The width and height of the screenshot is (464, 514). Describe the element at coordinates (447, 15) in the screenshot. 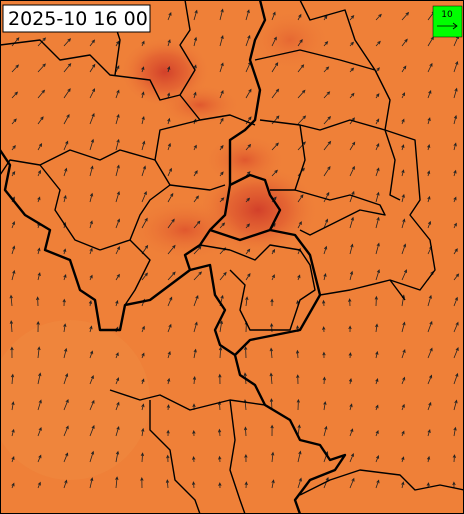

I see `legend-label: 10` at that location.